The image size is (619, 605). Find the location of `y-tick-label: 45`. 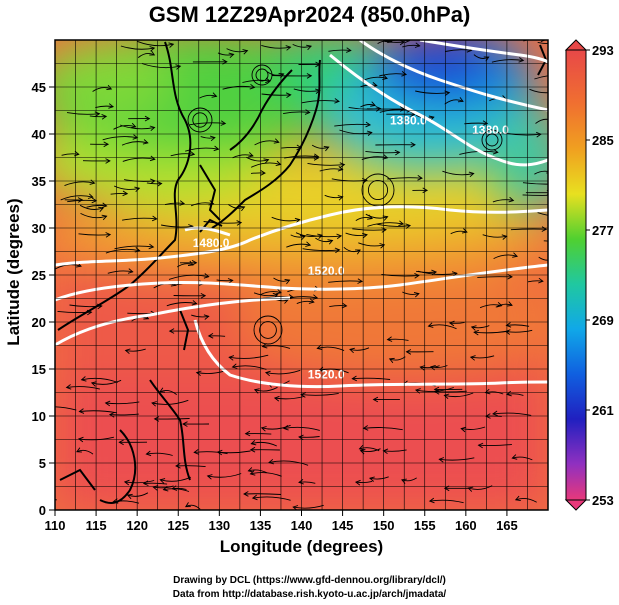

y-tick-label: 45 is located at coordinates (39, 87).